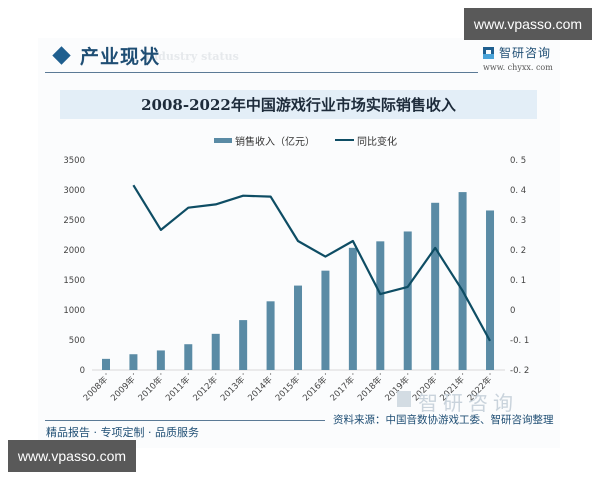 The image size is (600, 480). Describe the element at coordinates (468, 403) in the screenshot. I see `footer-ghost-logo: 智研咨询` at that location.